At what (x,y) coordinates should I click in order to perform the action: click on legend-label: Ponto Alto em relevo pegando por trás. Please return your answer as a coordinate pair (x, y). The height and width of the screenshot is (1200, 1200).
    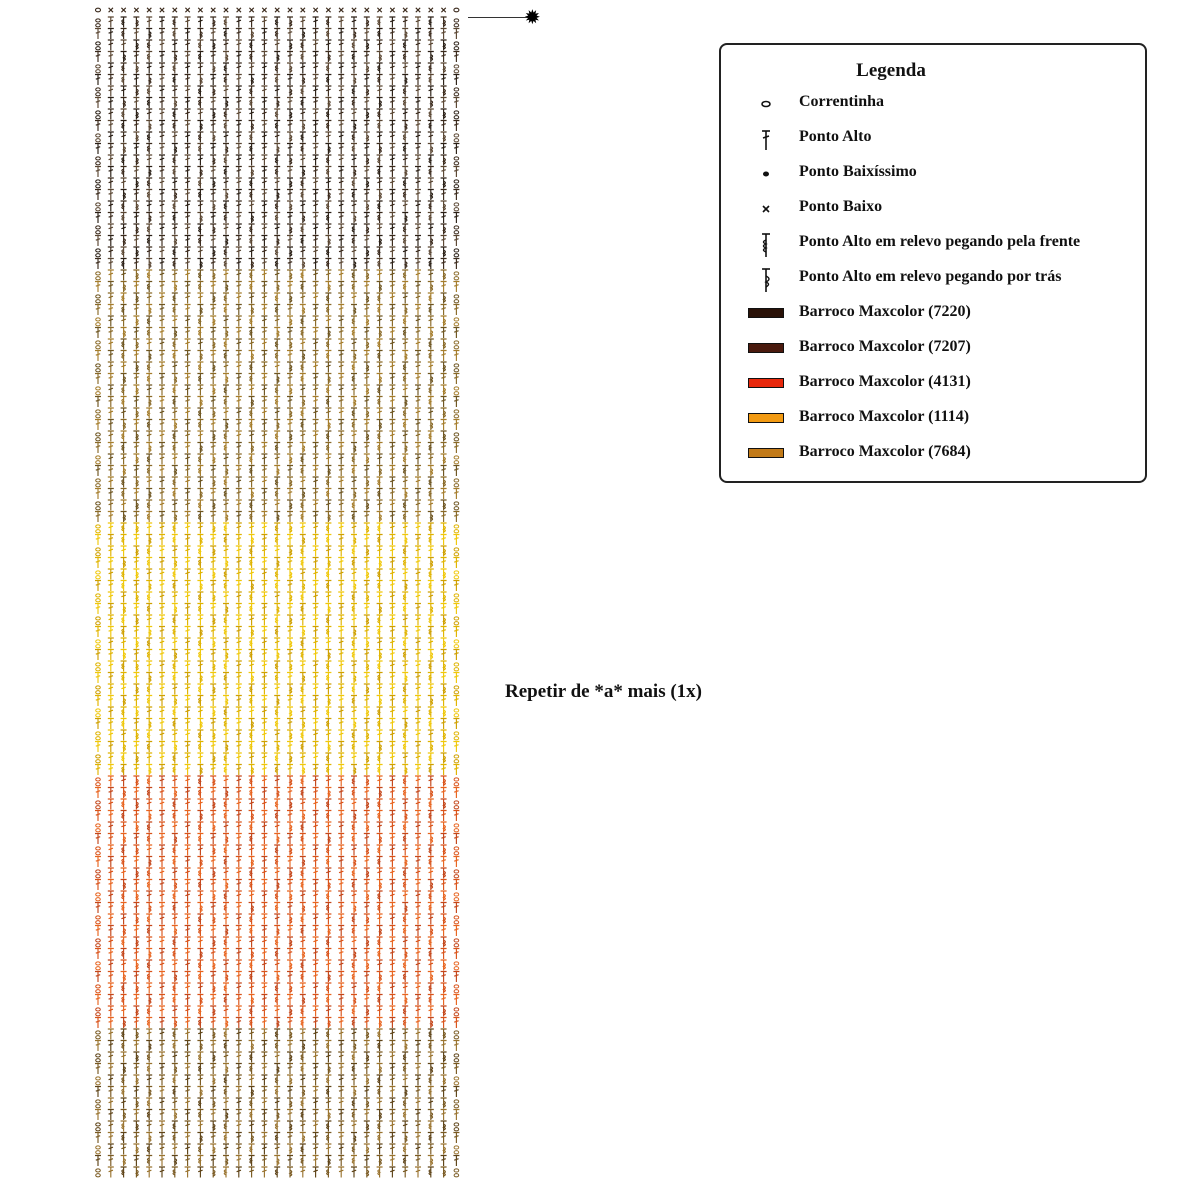
    Looking at the image, I should click on (930, 276).